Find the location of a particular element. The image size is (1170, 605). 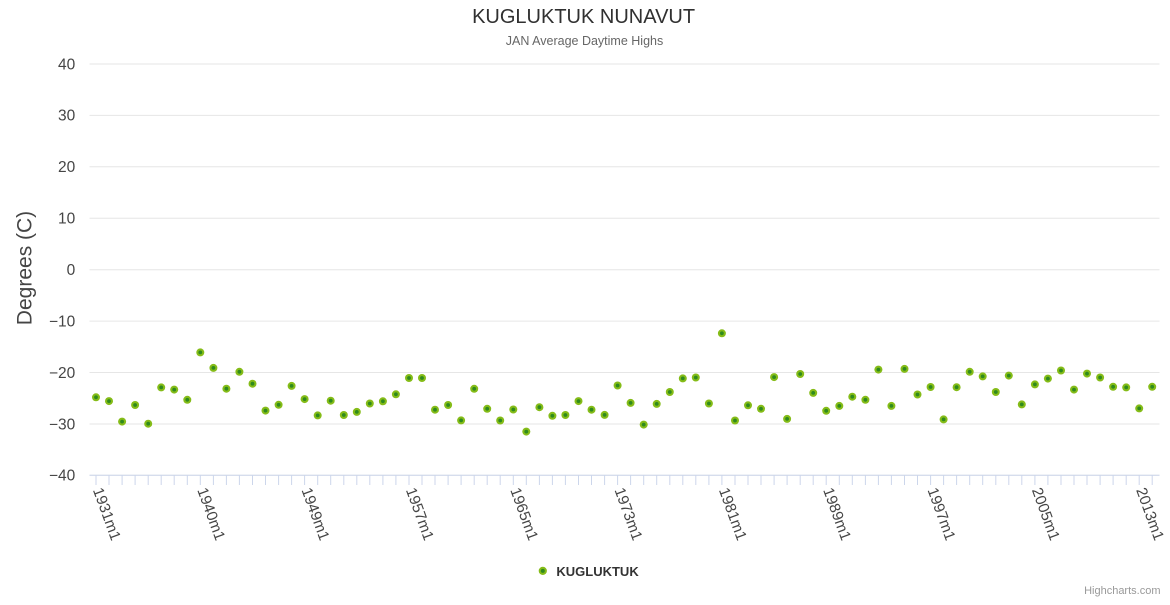

svg-text: −30 is located at coordinates (62, 424).